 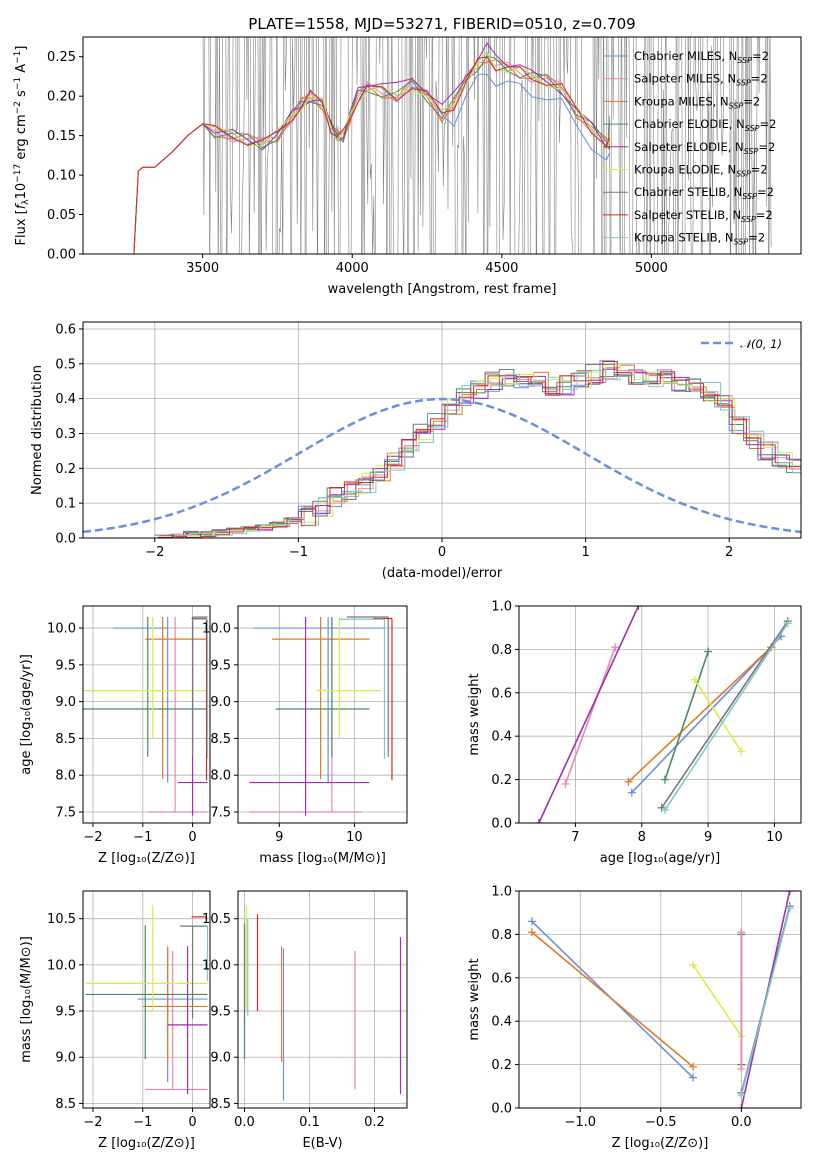 What do you see at coordinates (202, 268) in the screenshot?
I see `x-tick-label: 3500` at bounding box center [202, 268].